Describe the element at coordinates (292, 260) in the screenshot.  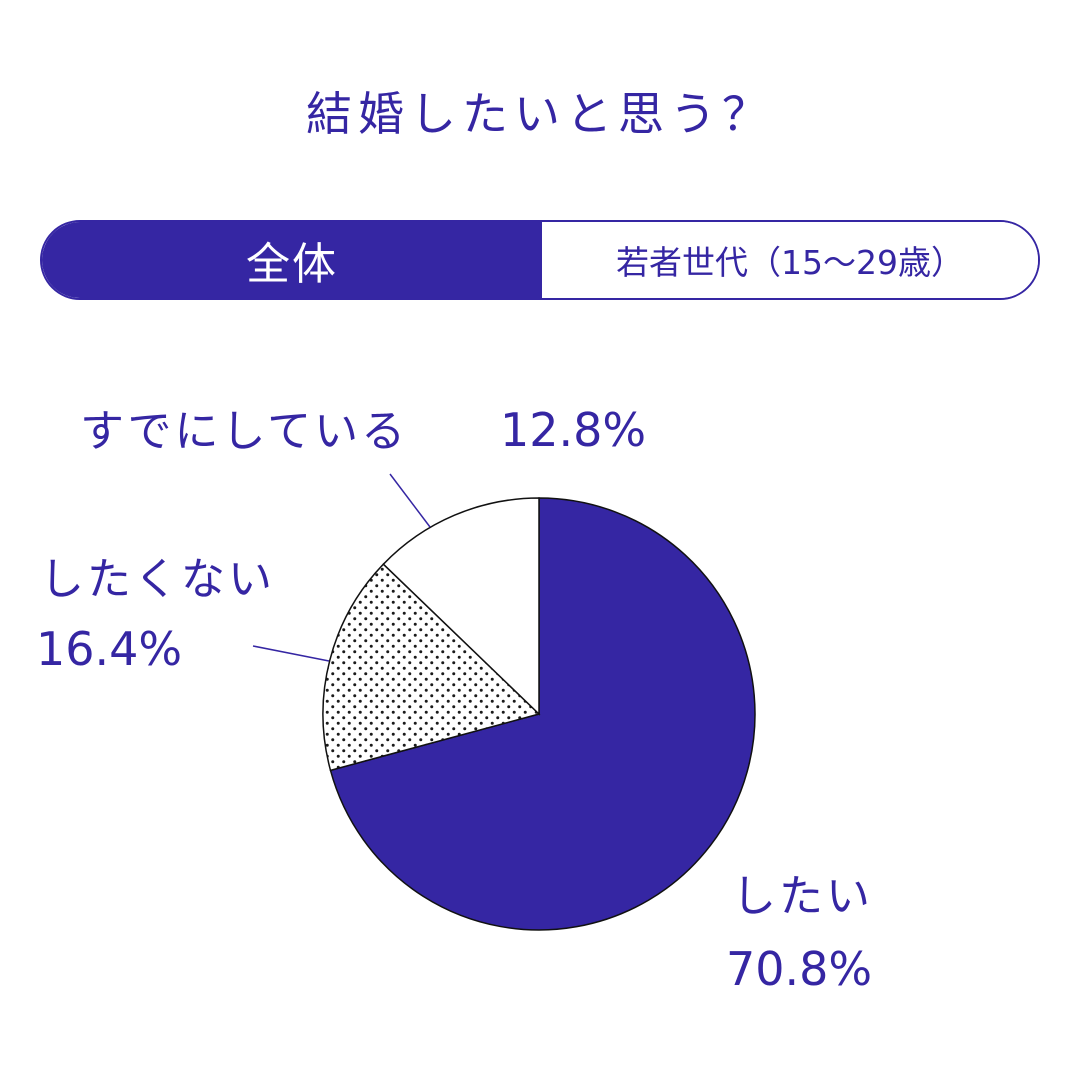
I see `tab-overall: 全体` at that location.